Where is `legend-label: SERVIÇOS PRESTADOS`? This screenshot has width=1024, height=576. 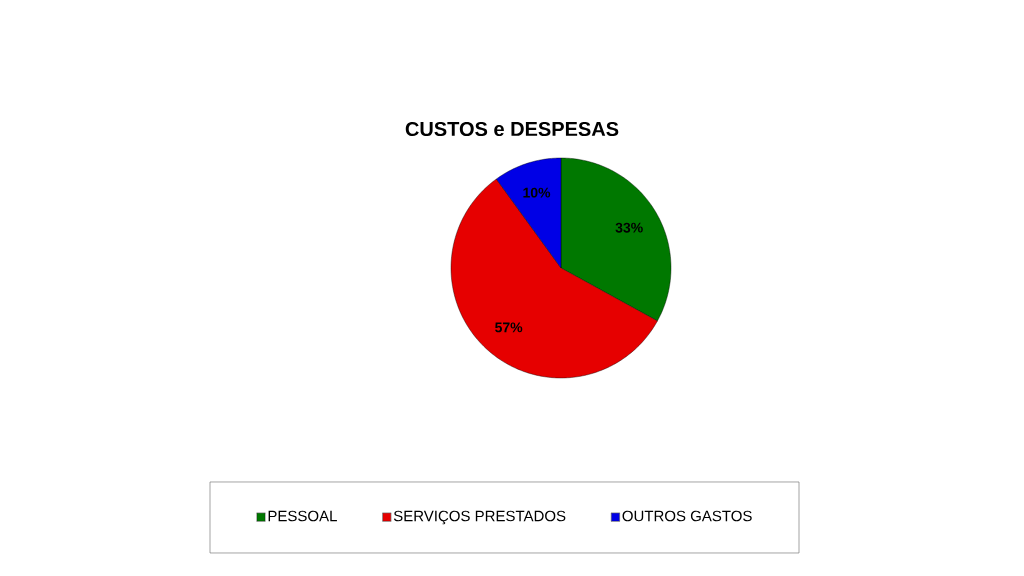 legend-label: SERVIÇOS PRESTADOS is located at coordinates (479, 517).